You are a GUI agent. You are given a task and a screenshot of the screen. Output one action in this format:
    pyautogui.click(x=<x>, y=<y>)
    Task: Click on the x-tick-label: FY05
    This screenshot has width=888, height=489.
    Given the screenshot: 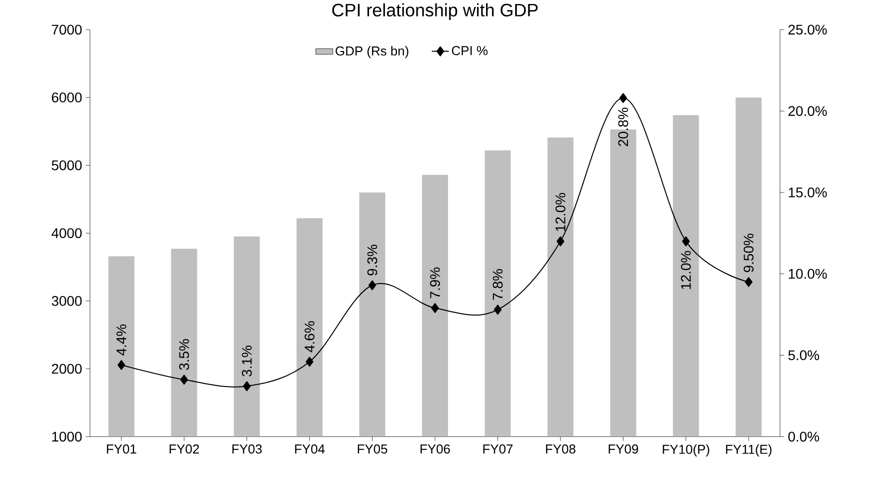 What is the action you would take?
    pyautogui.click(x=373, y=449)
    